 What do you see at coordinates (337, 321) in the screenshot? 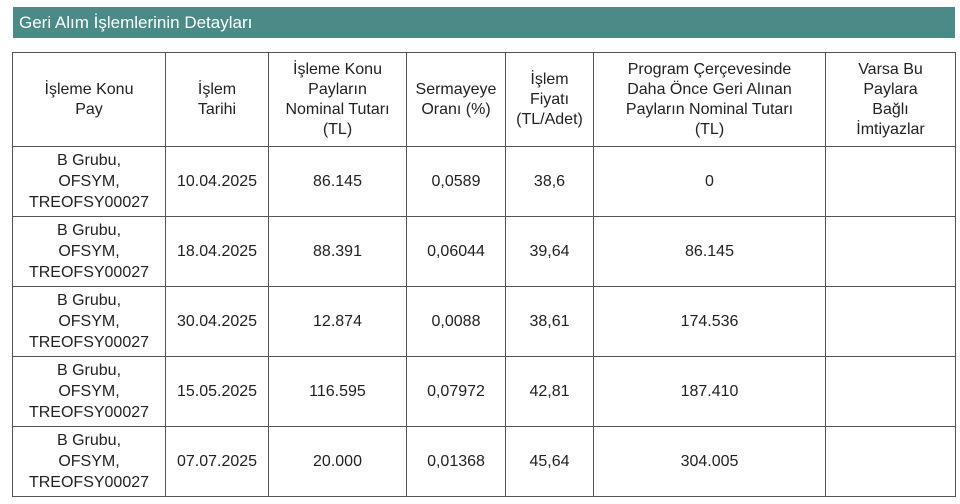
I see `table-cell: 12.874` at bounding box center [337, 321].